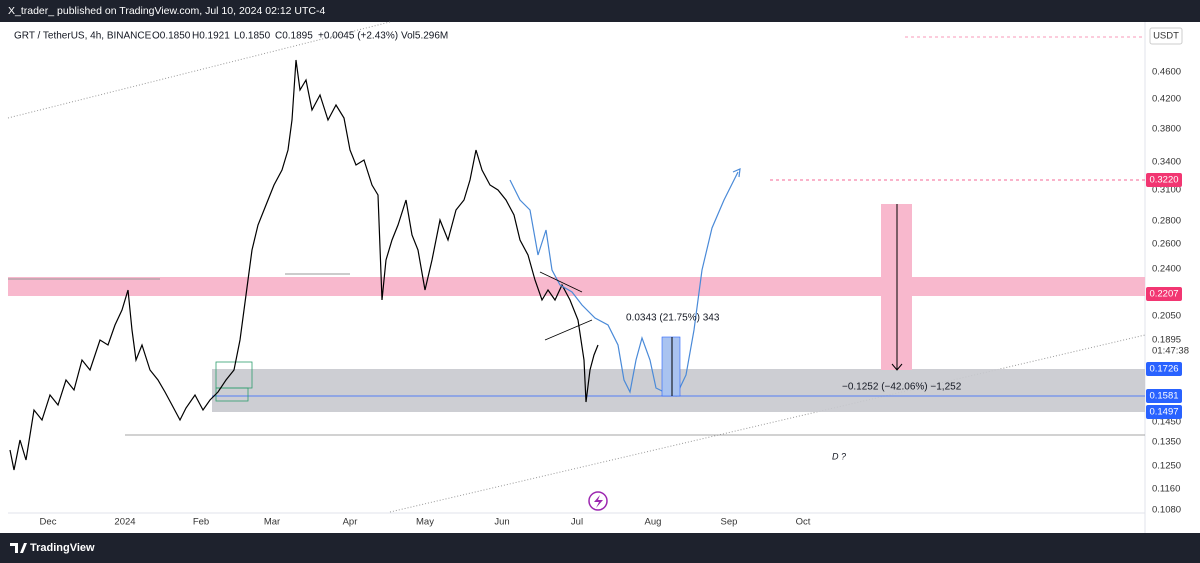  I want to click on price-label: 0.1895, so click(1166, 340).